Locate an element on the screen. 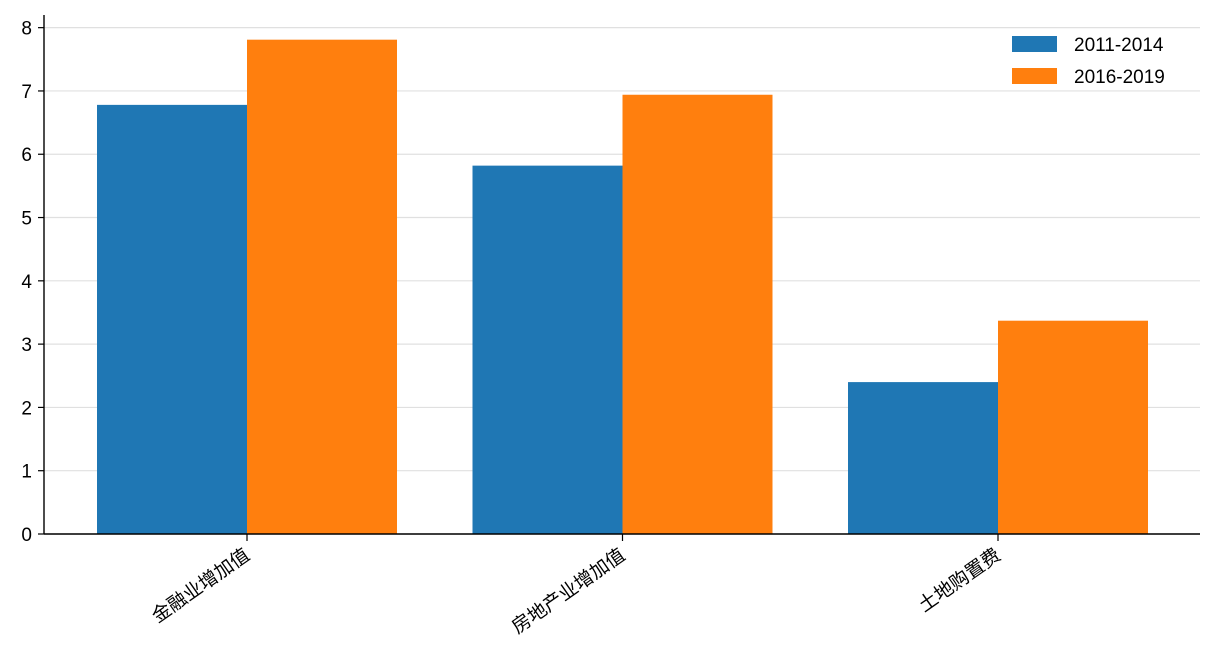  x-tick-label: 金融业增加值 is located at coordinates (201, 585).